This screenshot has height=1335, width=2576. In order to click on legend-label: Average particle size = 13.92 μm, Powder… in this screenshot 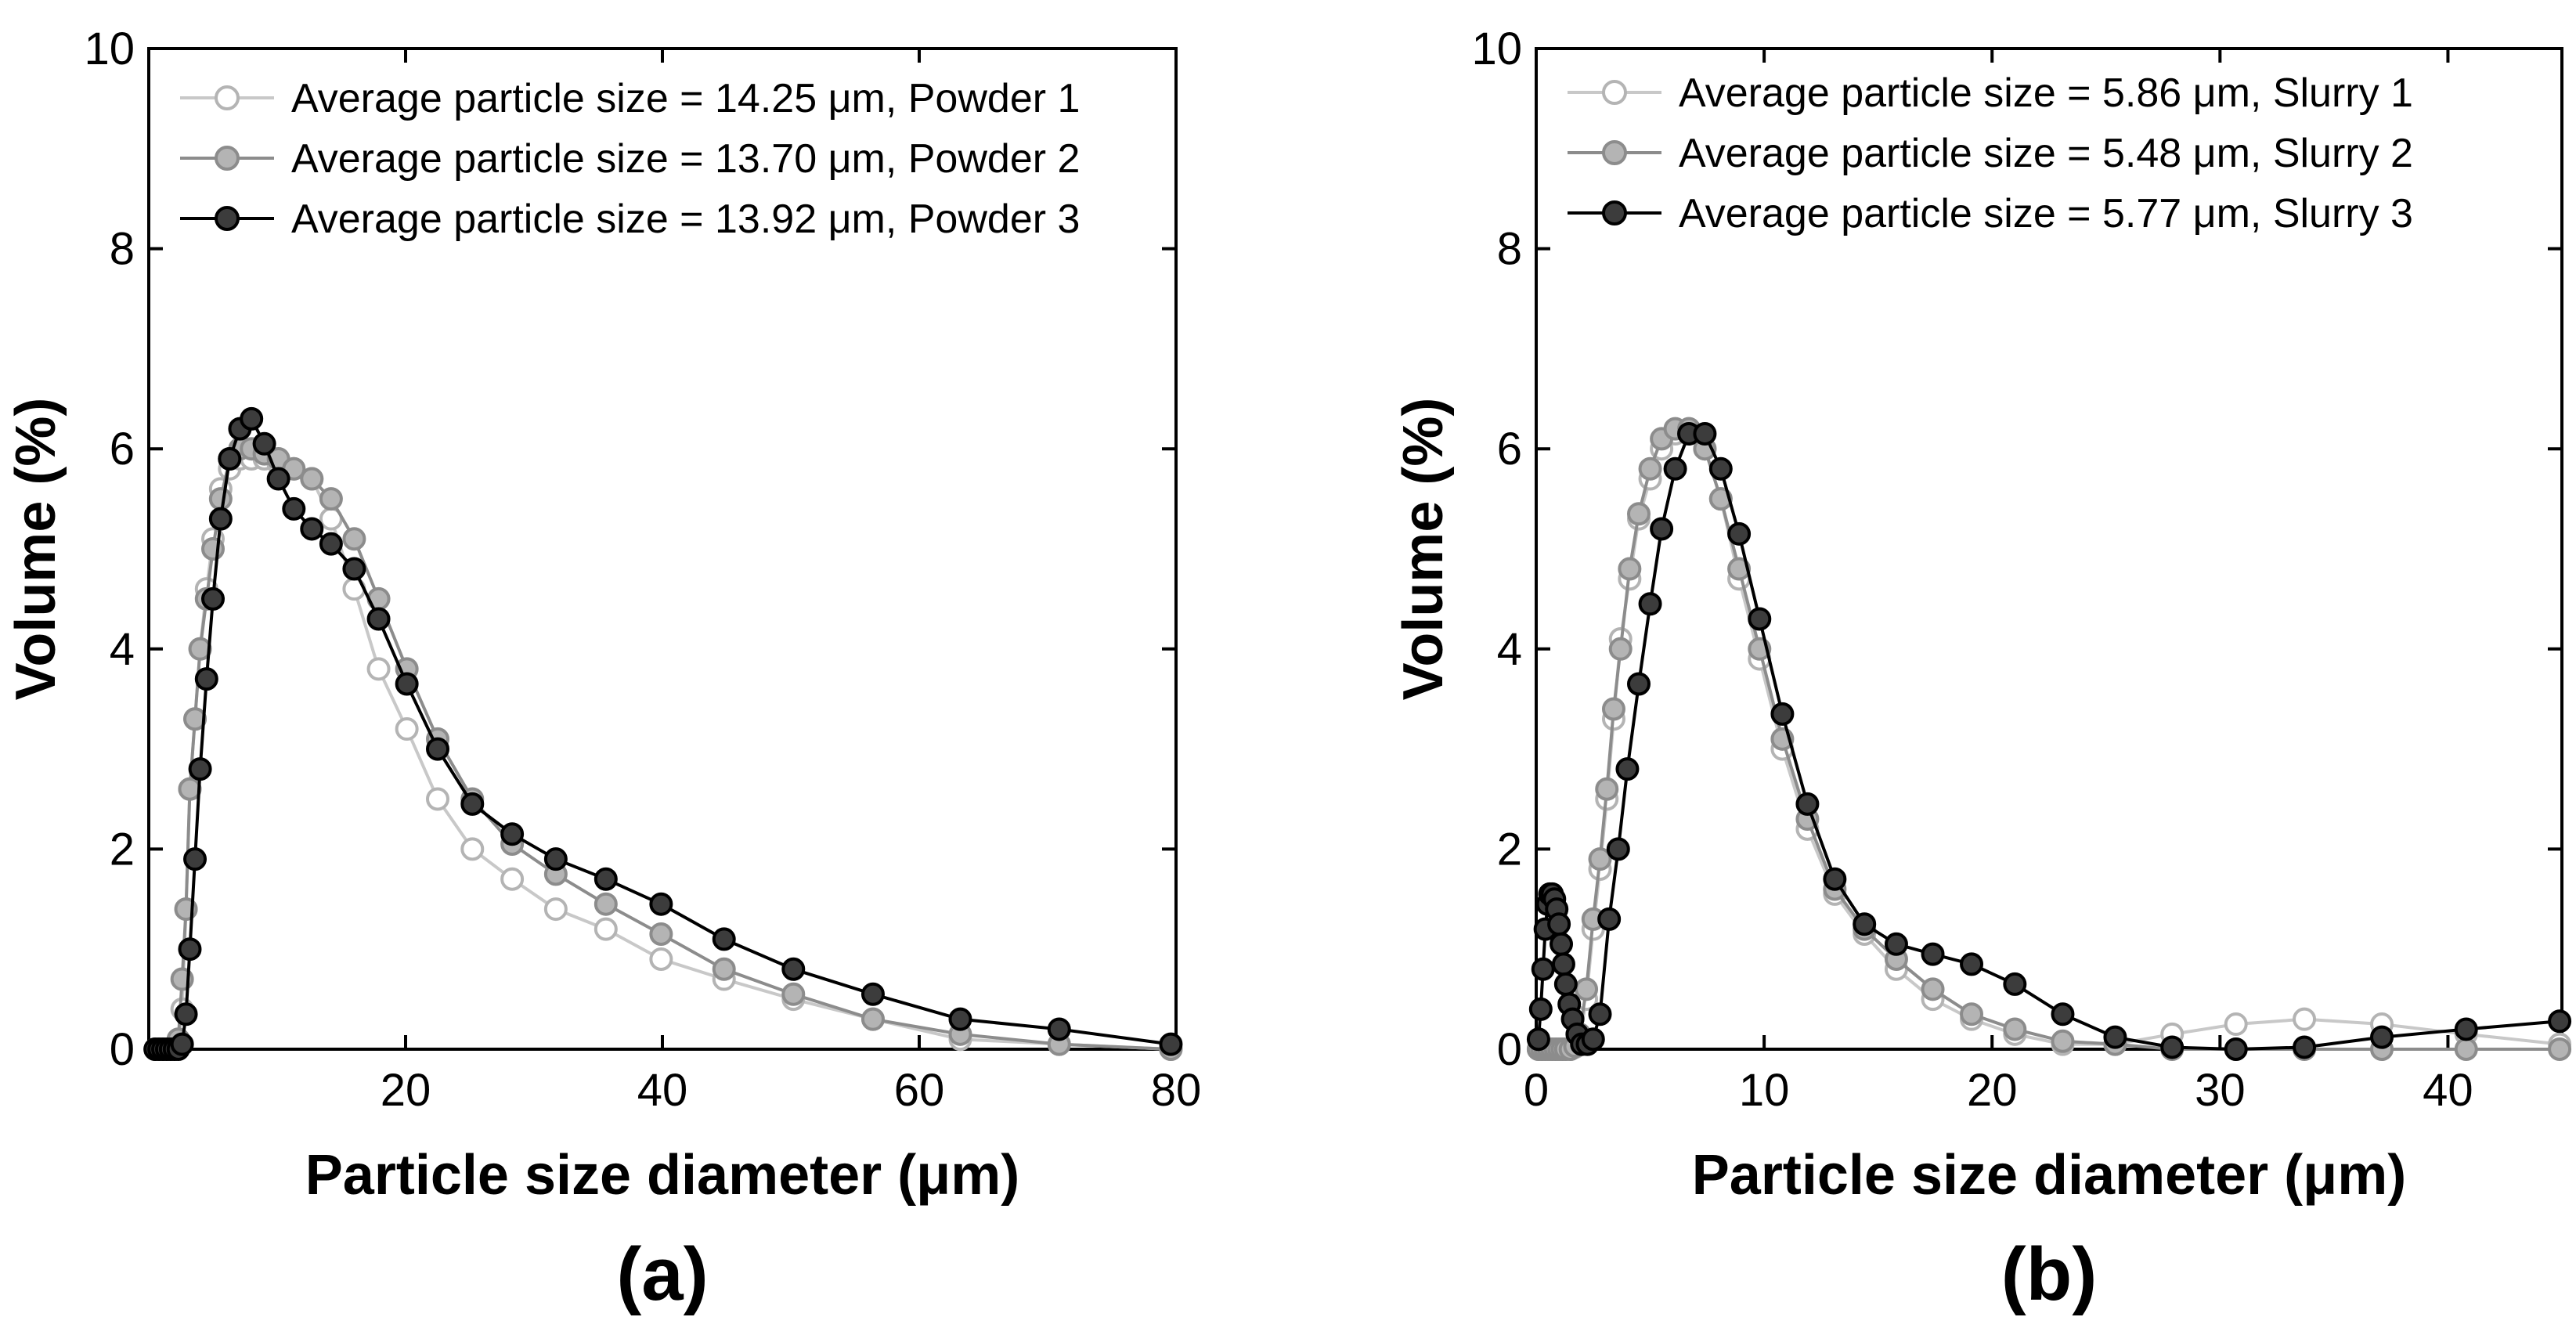, I will do `click(685, 219)`.